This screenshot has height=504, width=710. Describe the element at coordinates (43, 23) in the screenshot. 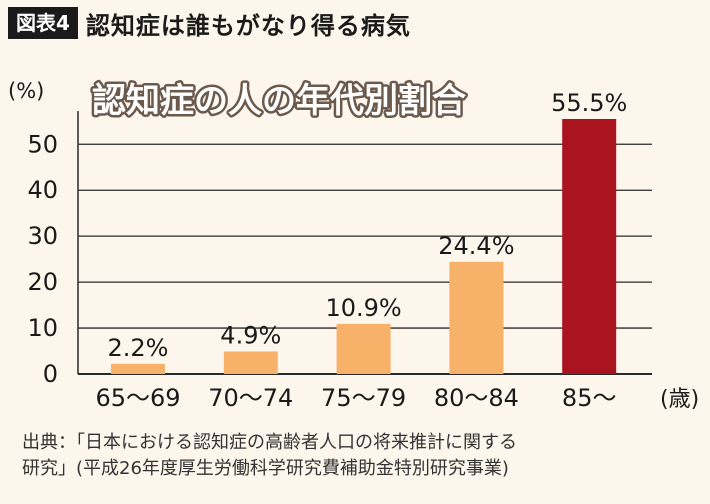

I see `figure-label-badge: 図表4` at that location.